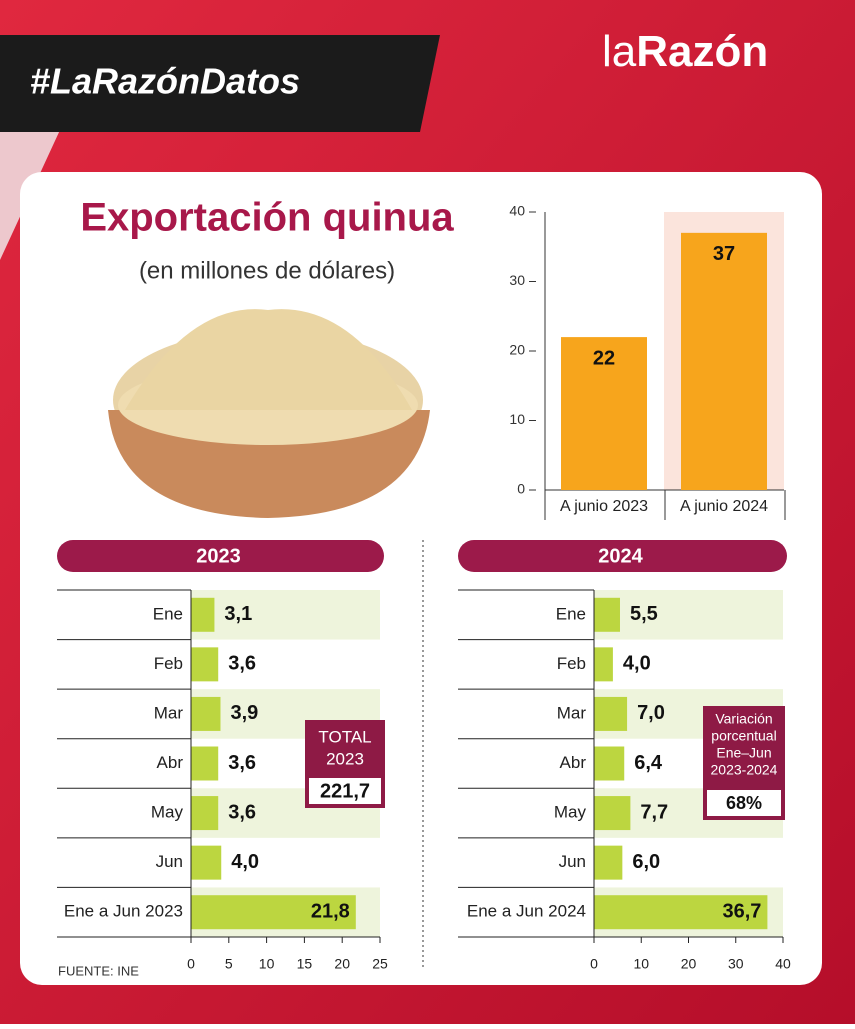  What do you see at coordinates (724, 506) in the screenshot?
I see `x-tick-label: A junio 2024` at bounding box center [724, 506].